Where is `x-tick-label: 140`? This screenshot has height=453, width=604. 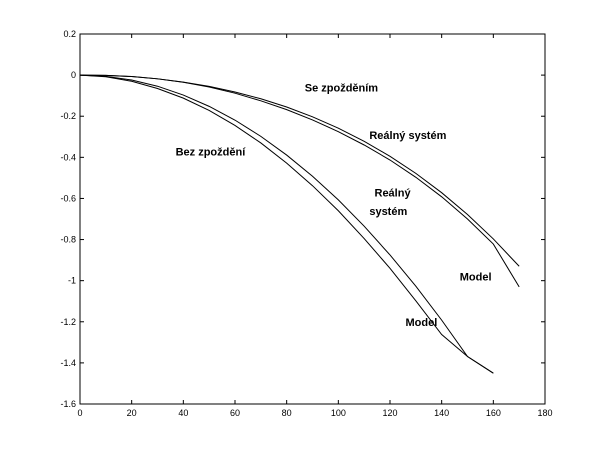 x-tick-label: 140 is located at coordinates (441, 413).